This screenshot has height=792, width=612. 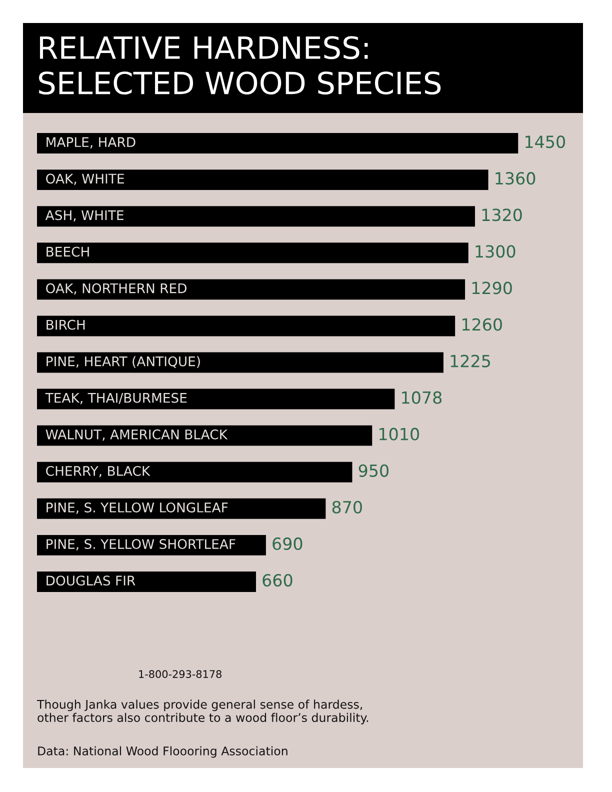 I want to click on data-label: 1010, so click(x=399, y=434).